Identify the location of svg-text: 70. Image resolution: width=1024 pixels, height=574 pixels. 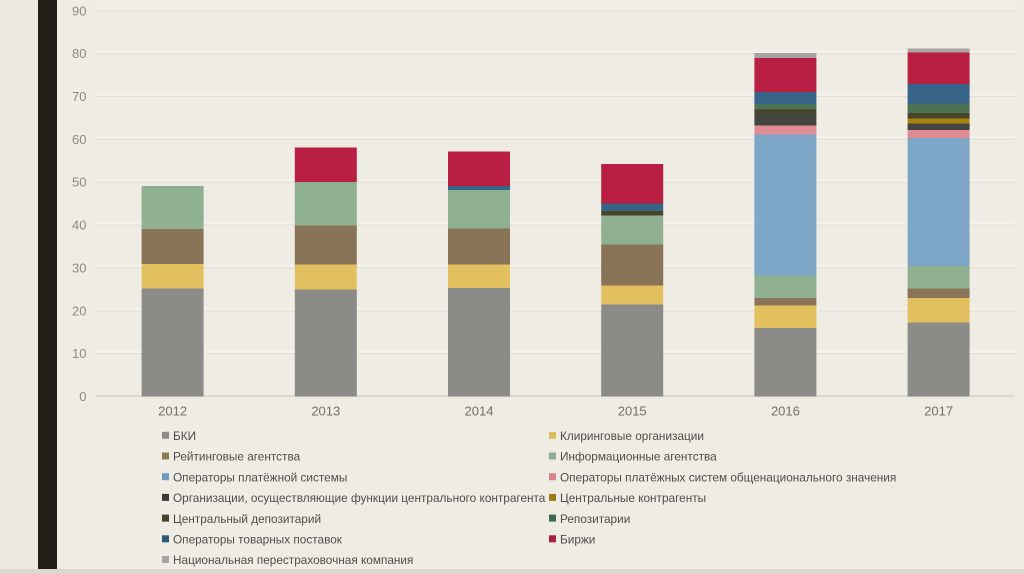
(79, 96).